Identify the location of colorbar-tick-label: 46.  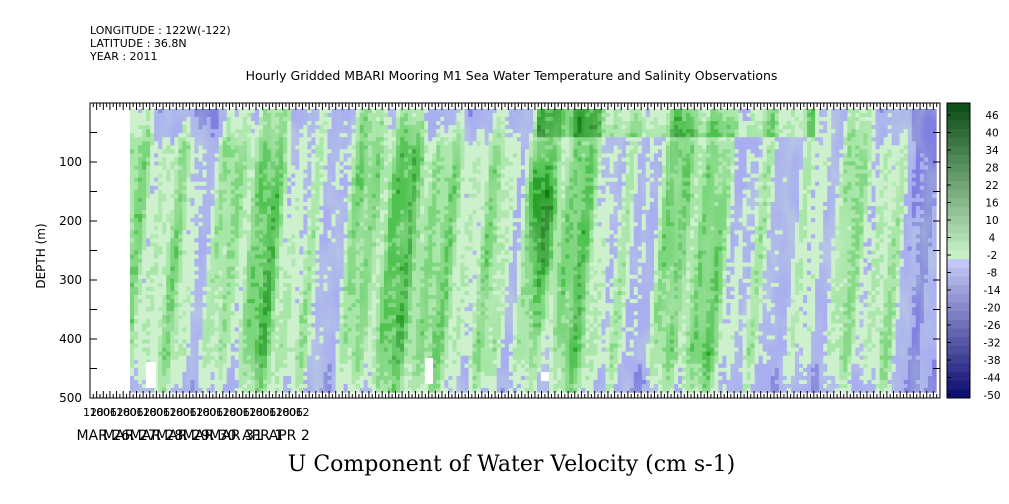
(992, 116).